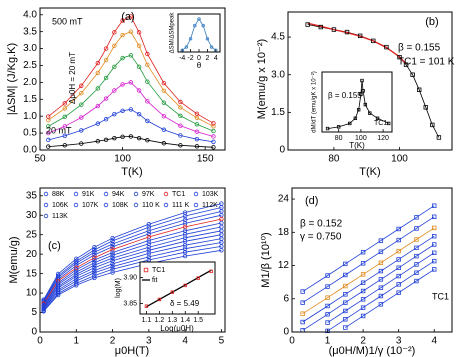  What do you see at coordinates (321, 224) in the screenshot?
I see `annotation: β = 0.152` at bounding box center [321, 224].